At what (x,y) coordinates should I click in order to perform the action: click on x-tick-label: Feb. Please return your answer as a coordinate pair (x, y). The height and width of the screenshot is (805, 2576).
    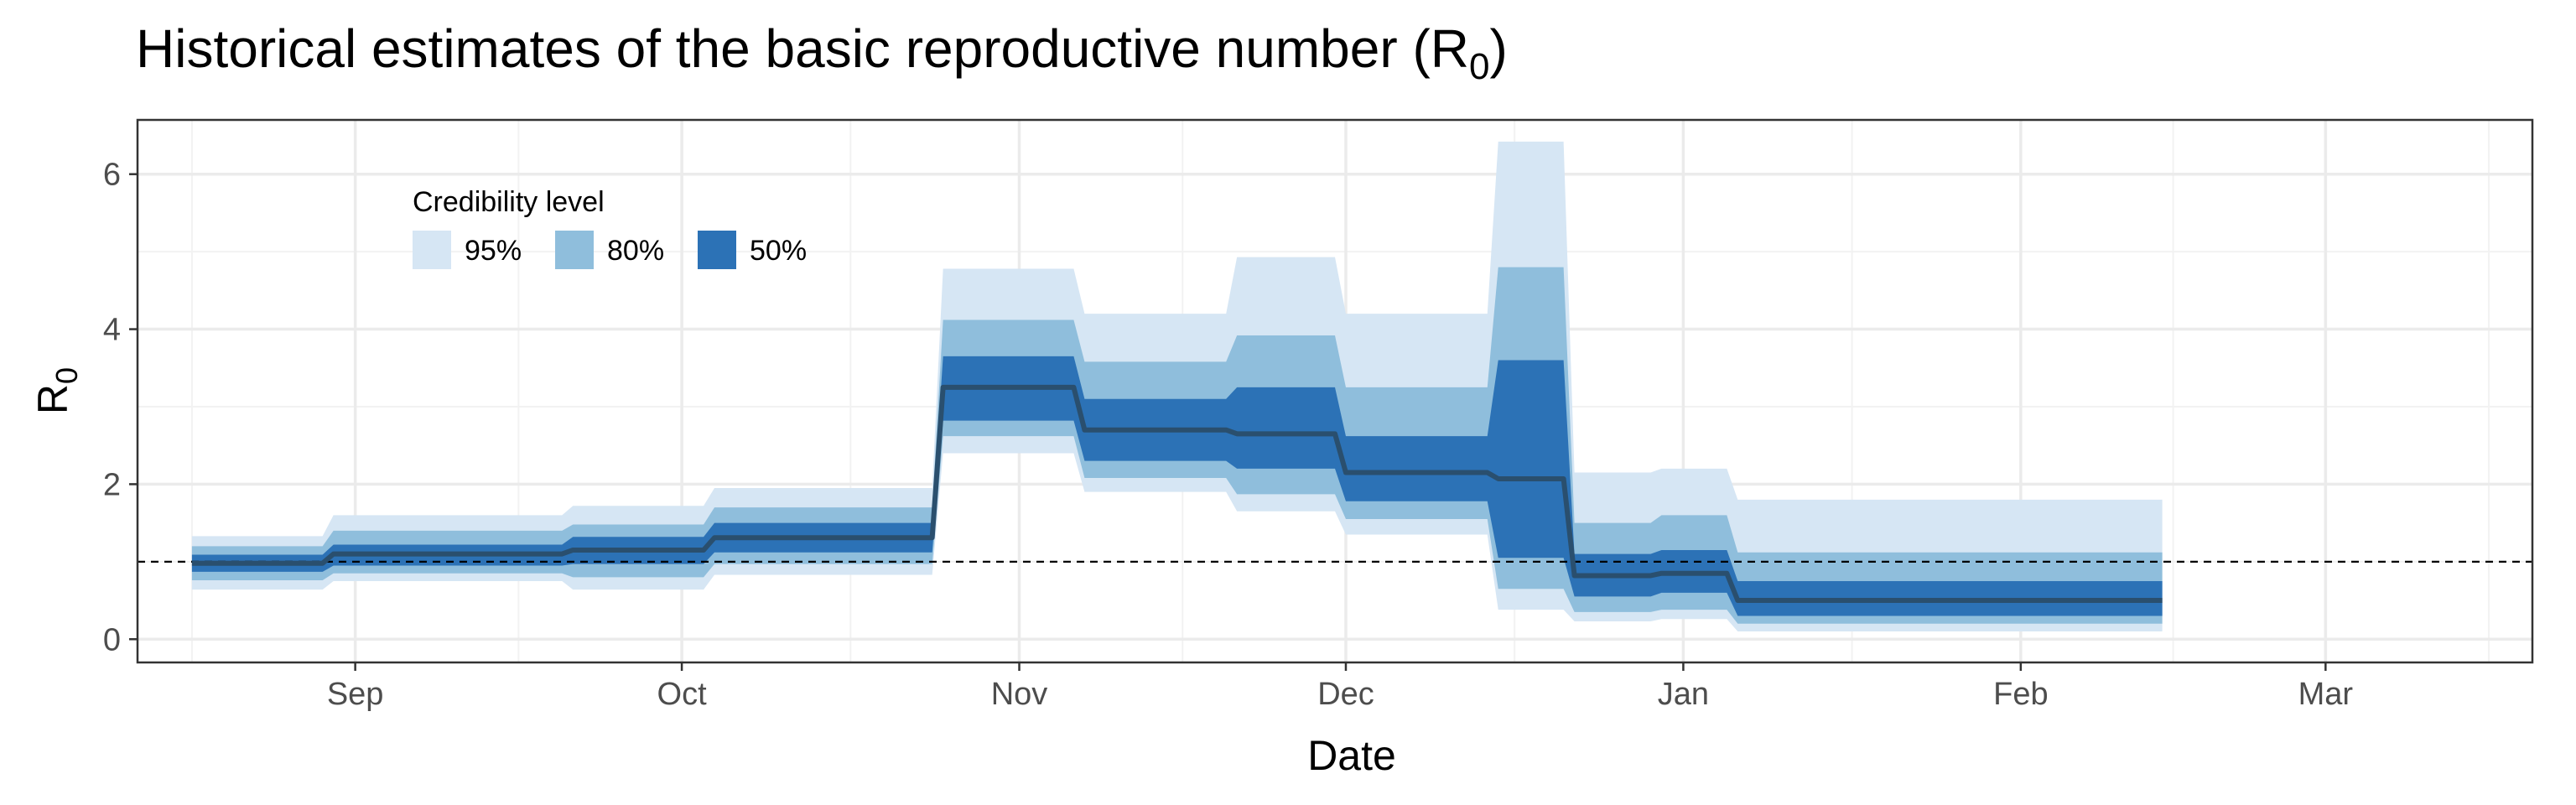
    Looking at the image, I should click on (2020, 694).